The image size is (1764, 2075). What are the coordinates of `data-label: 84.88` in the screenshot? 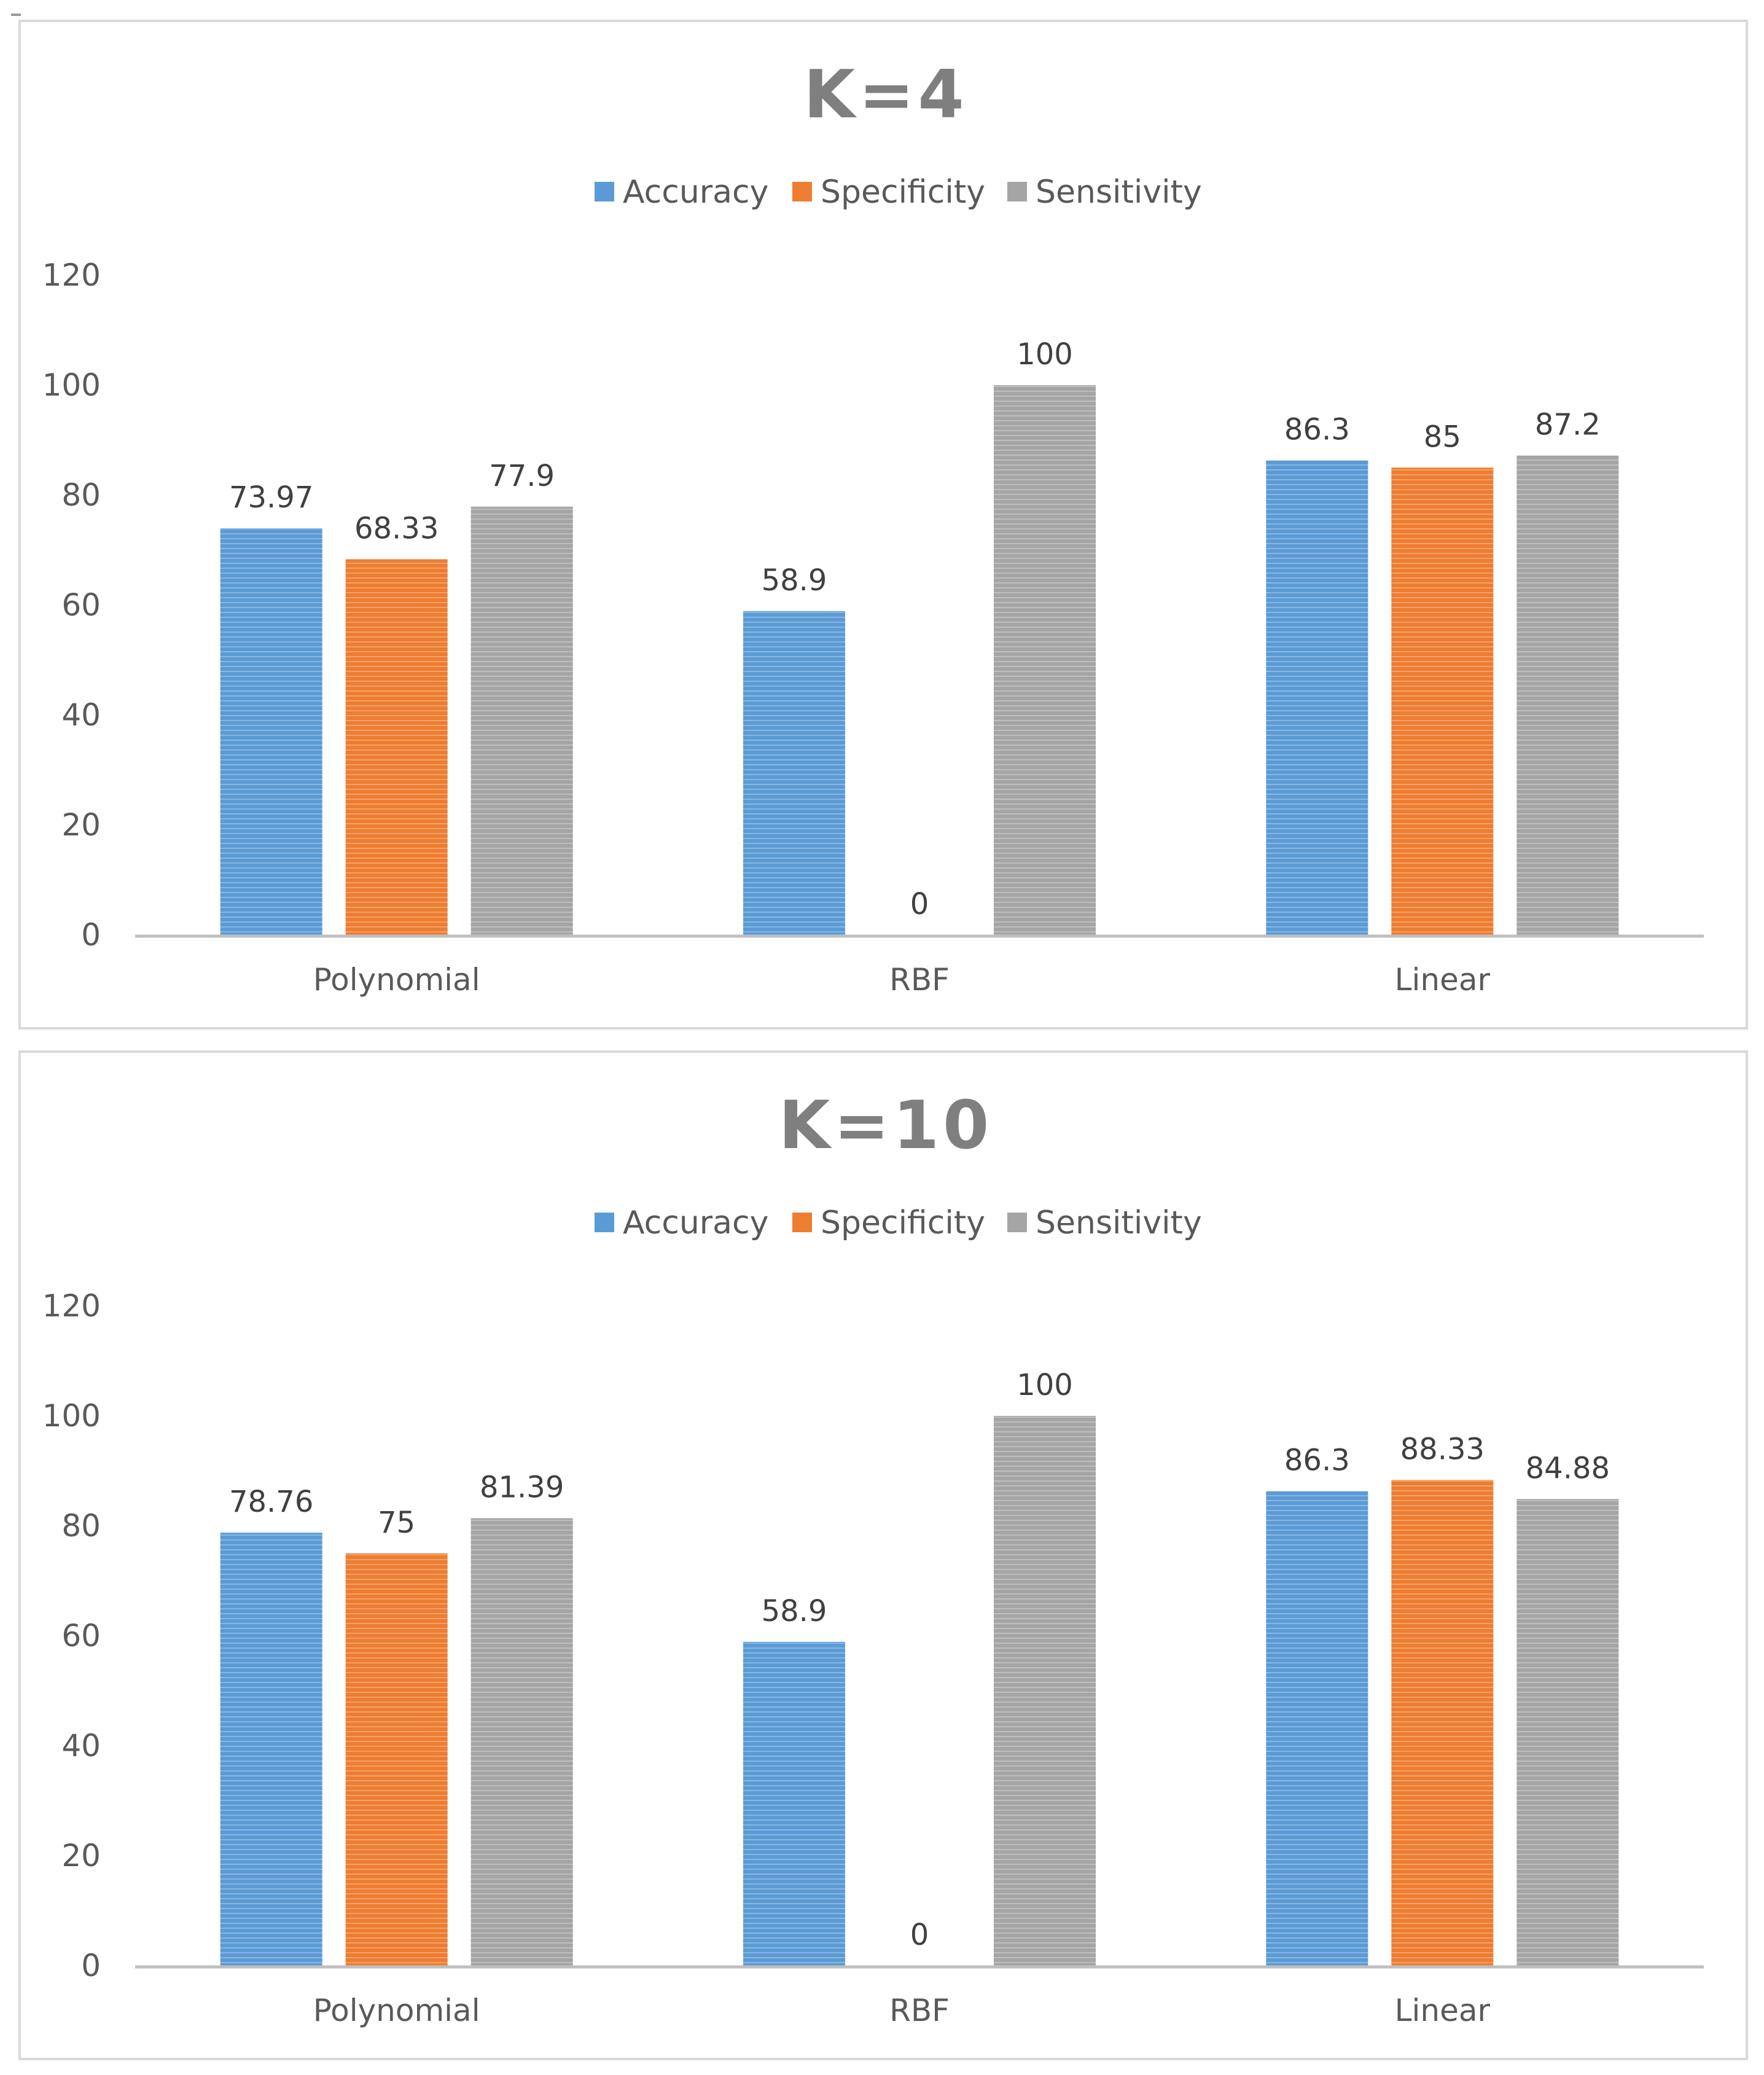 It's located at (1568, 1468).